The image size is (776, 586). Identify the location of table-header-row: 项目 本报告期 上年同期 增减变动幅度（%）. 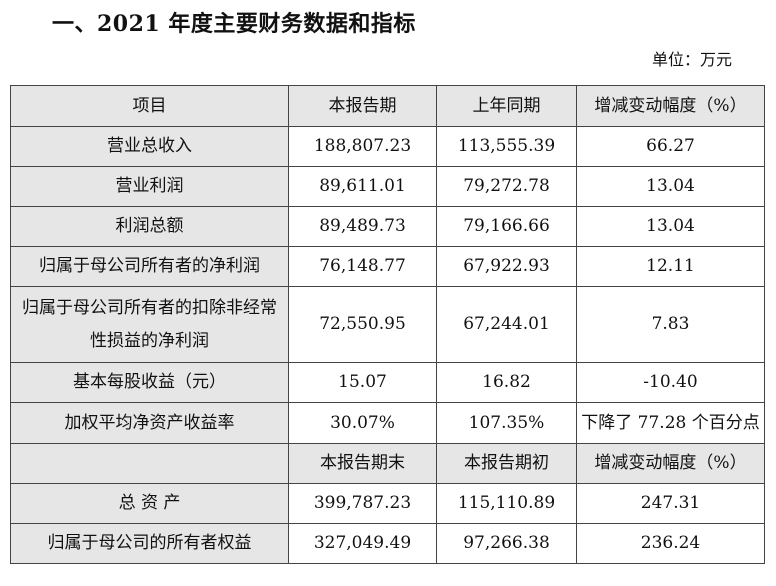
(387, 106).